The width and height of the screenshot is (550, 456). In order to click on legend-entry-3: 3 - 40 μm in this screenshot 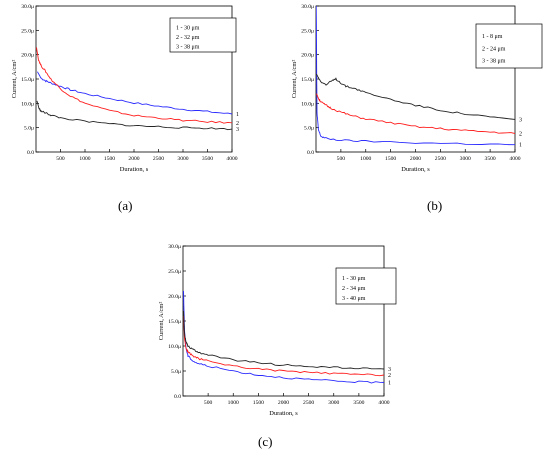, I will do `click(354, 299)`.